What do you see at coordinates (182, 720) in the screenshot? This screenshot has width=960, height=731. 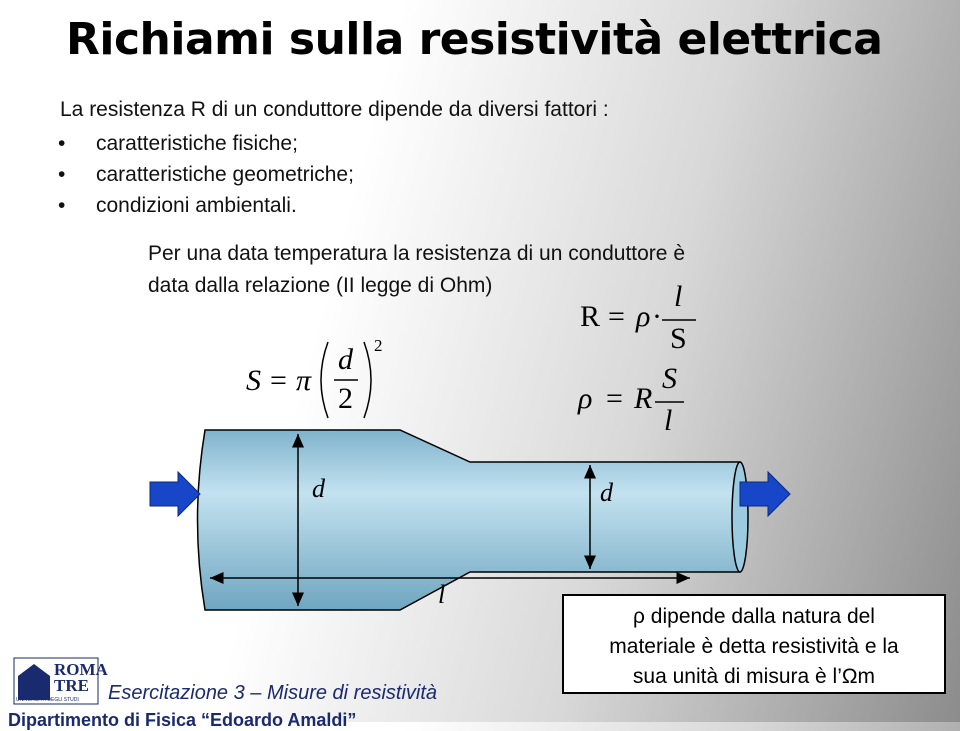 I see `footer-department: Dipartimento di Fisica “Edoardo Amaldi”` at bounding box center [182, 720].